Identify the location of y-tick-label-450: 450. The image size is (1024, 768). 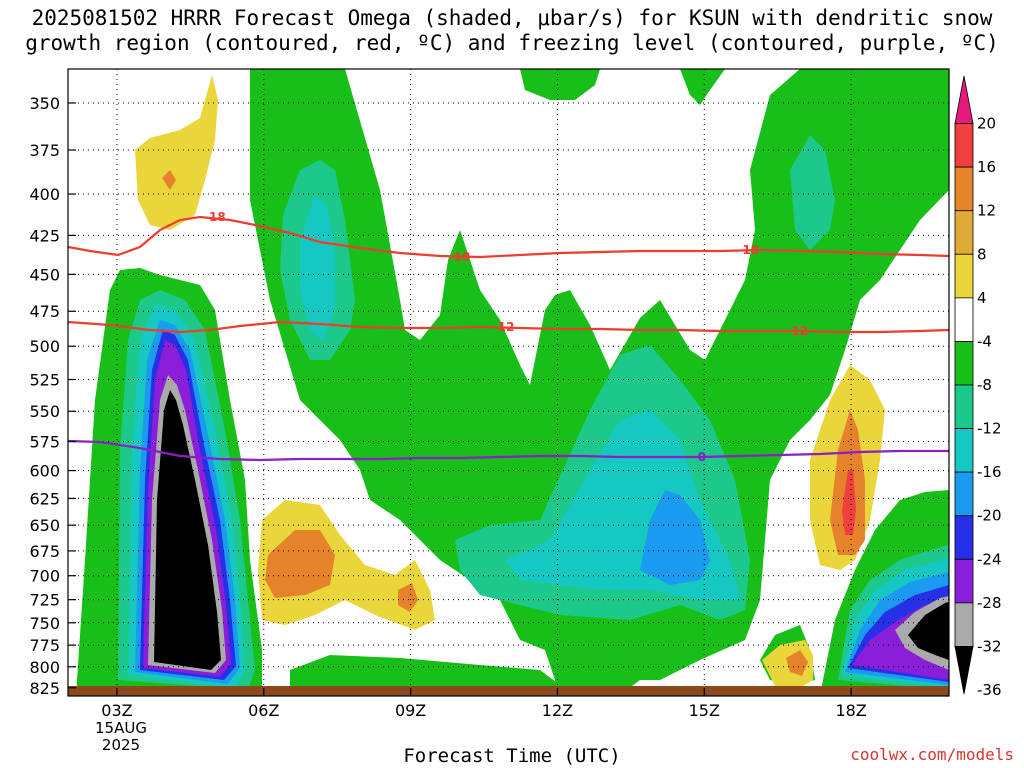
(44, 274).